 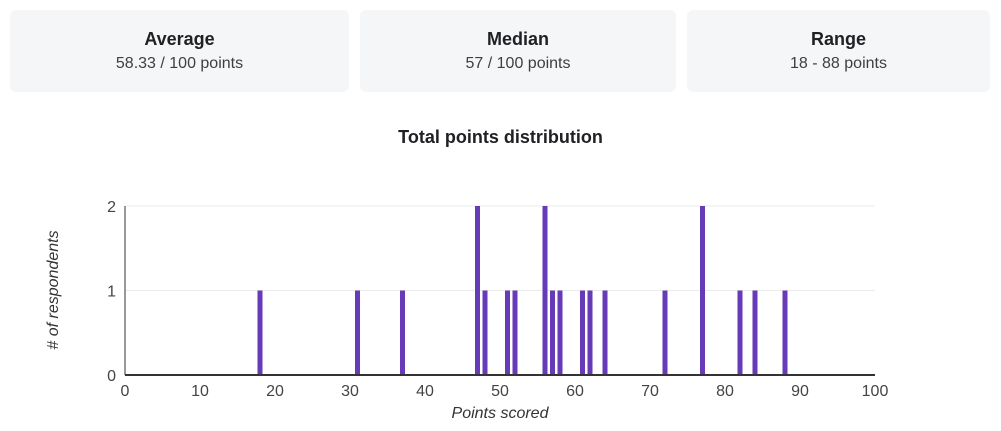 I want to click on x-tick-label-80: 80, so click(x=725, y=391).